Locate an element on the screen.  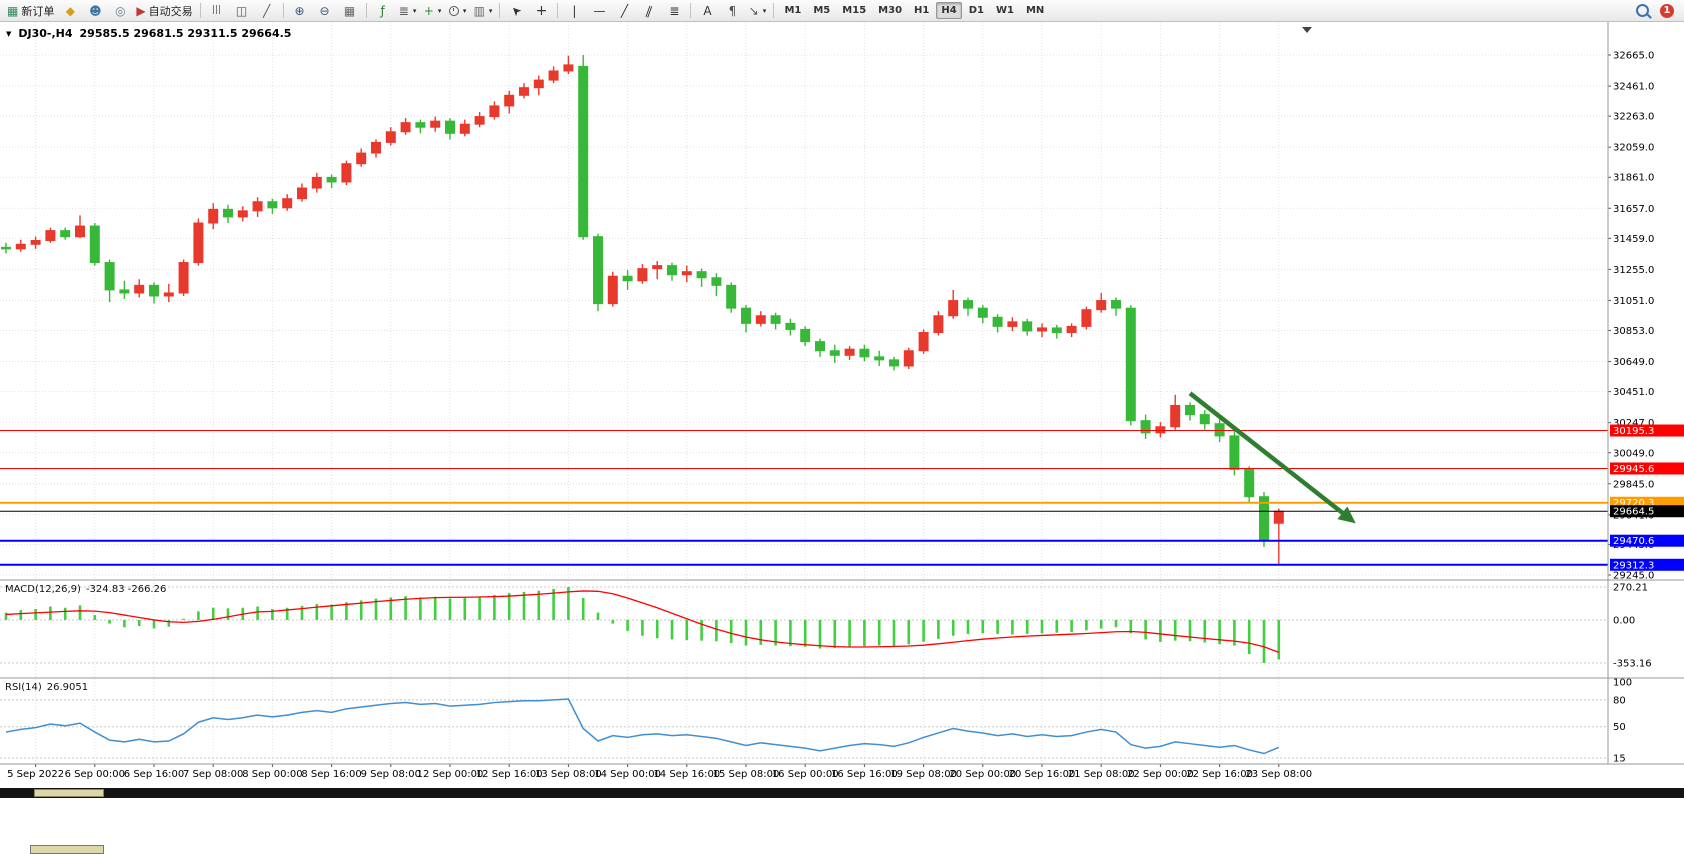
price-axis-label: 32665.0 is located at coordinates (1633, 56).